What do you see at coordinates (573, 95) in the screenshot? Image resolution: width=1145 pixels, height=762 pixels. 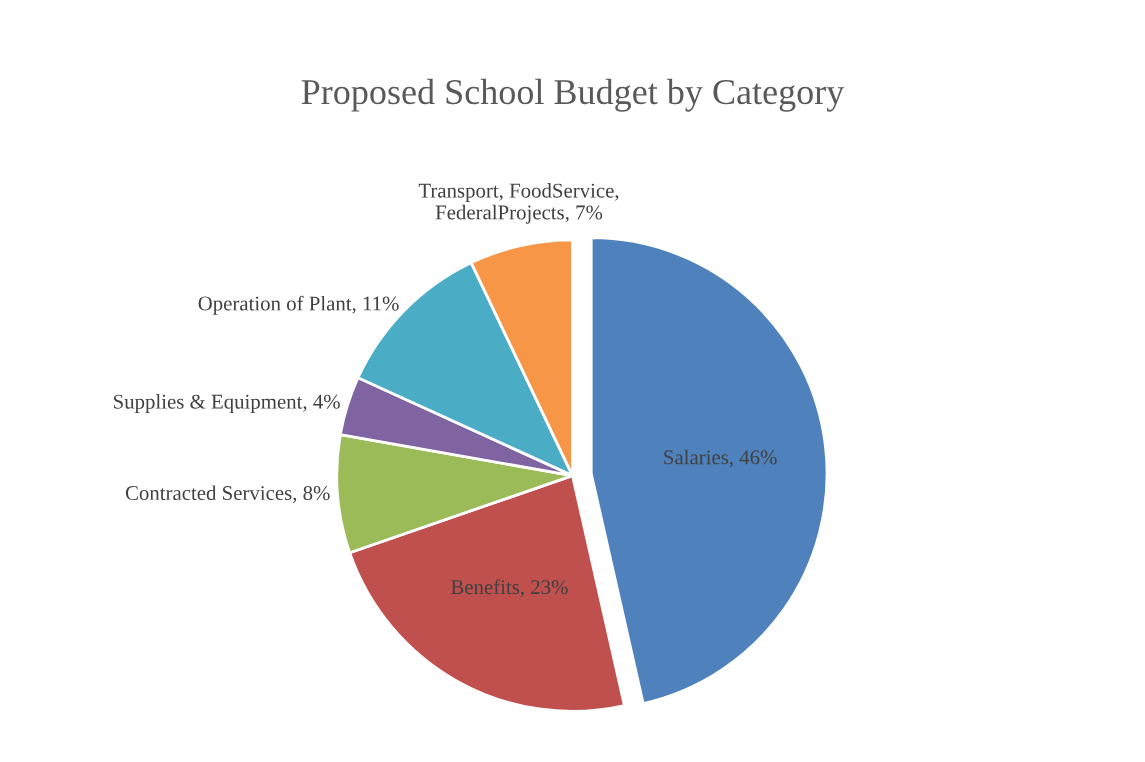 I see `chart-title: Proposed School Budget by Category` at bounding box center [573, 95].